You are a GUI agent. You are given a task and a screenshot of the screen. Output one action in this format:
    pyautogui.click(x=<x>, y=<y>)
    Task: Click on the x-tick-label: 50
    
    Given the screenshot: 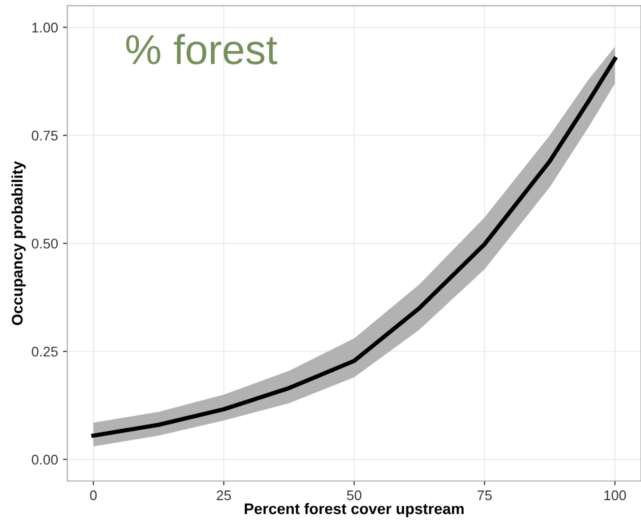 What is the action you would take?
    pyautogui.click(x=354, y=495)
    